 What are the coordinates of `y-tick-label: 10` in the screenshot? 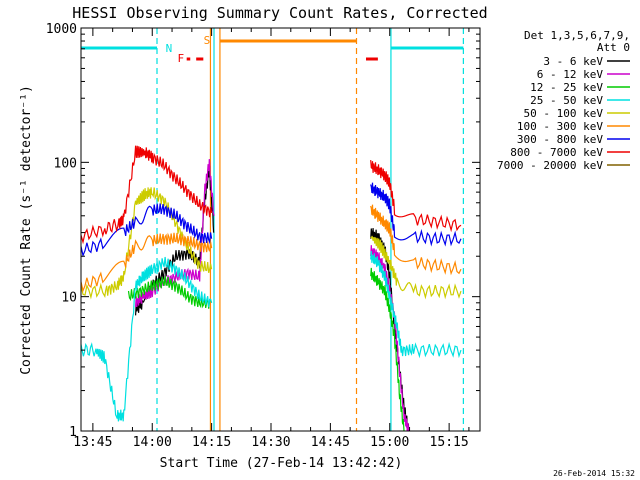 It's located at (69, 298).